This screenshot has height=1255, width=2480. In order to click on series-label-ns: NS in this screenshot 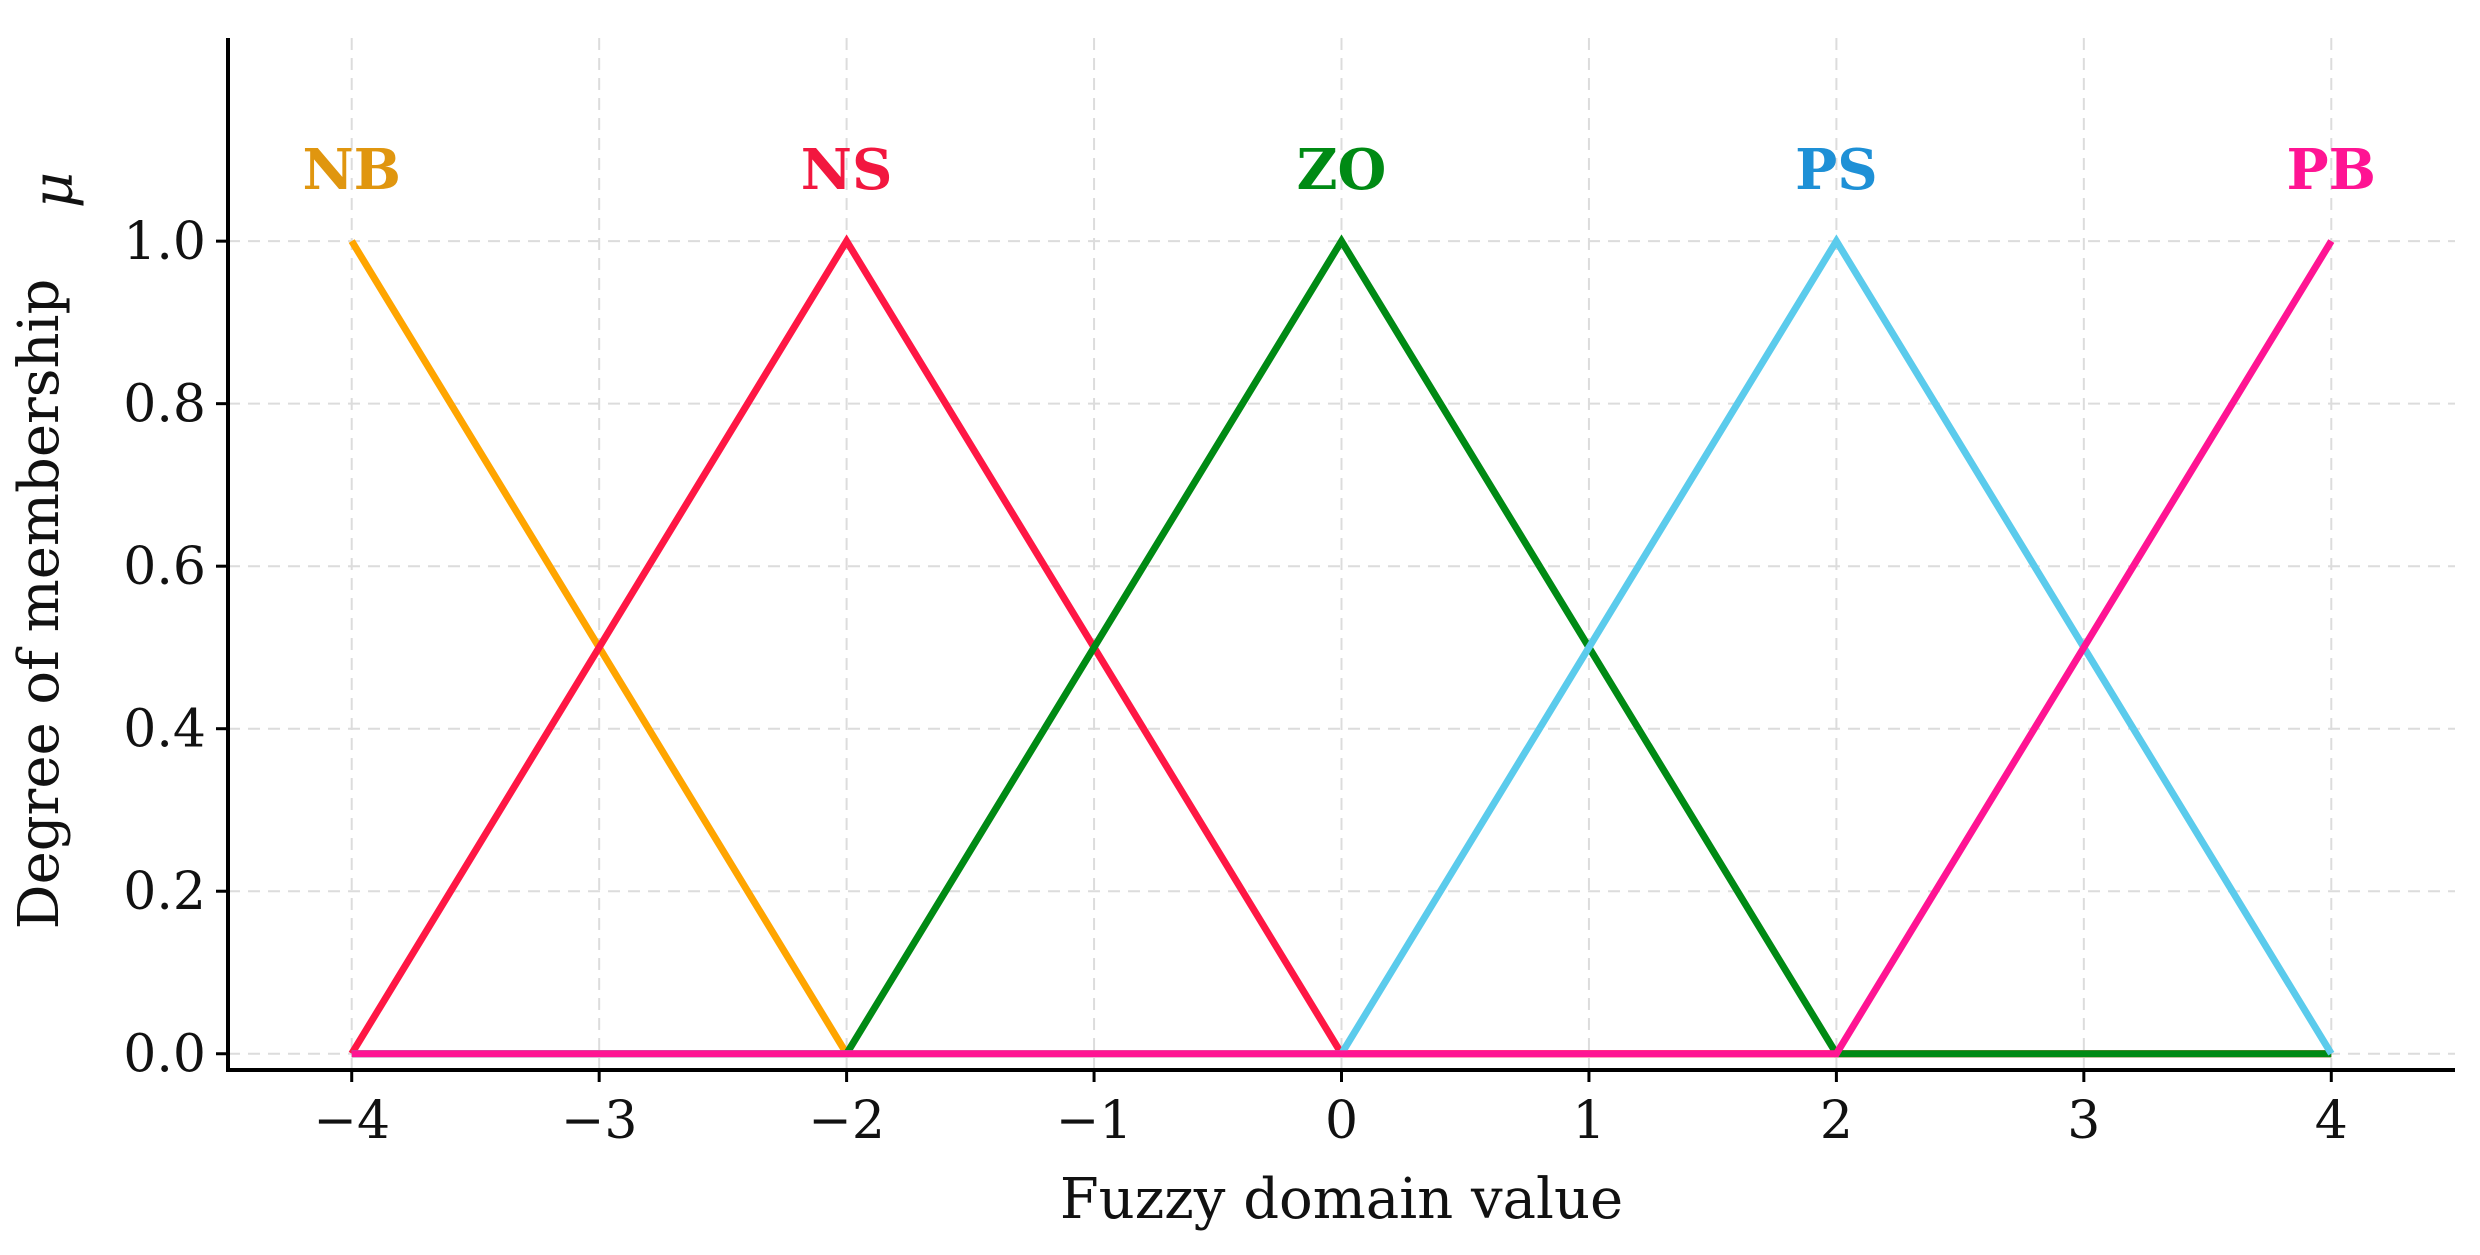, I will do `click(847, 170)`.